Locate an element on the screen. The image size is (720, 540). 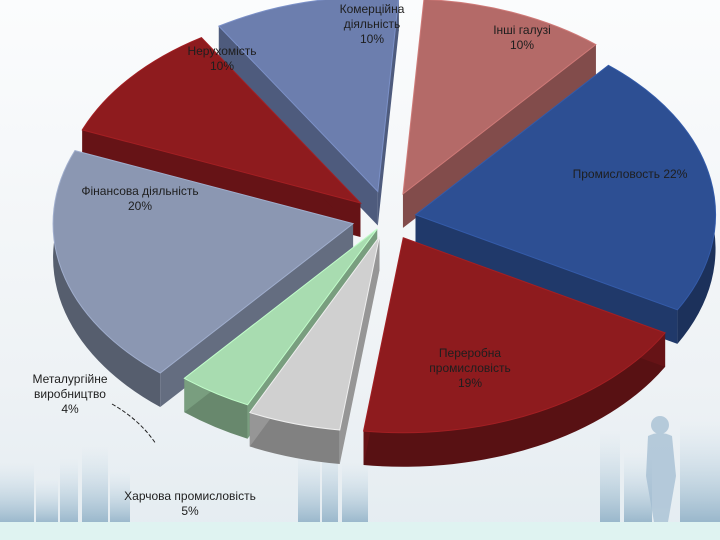
slice-label: Інші галузі 10% is located at coordinates (522, 37).